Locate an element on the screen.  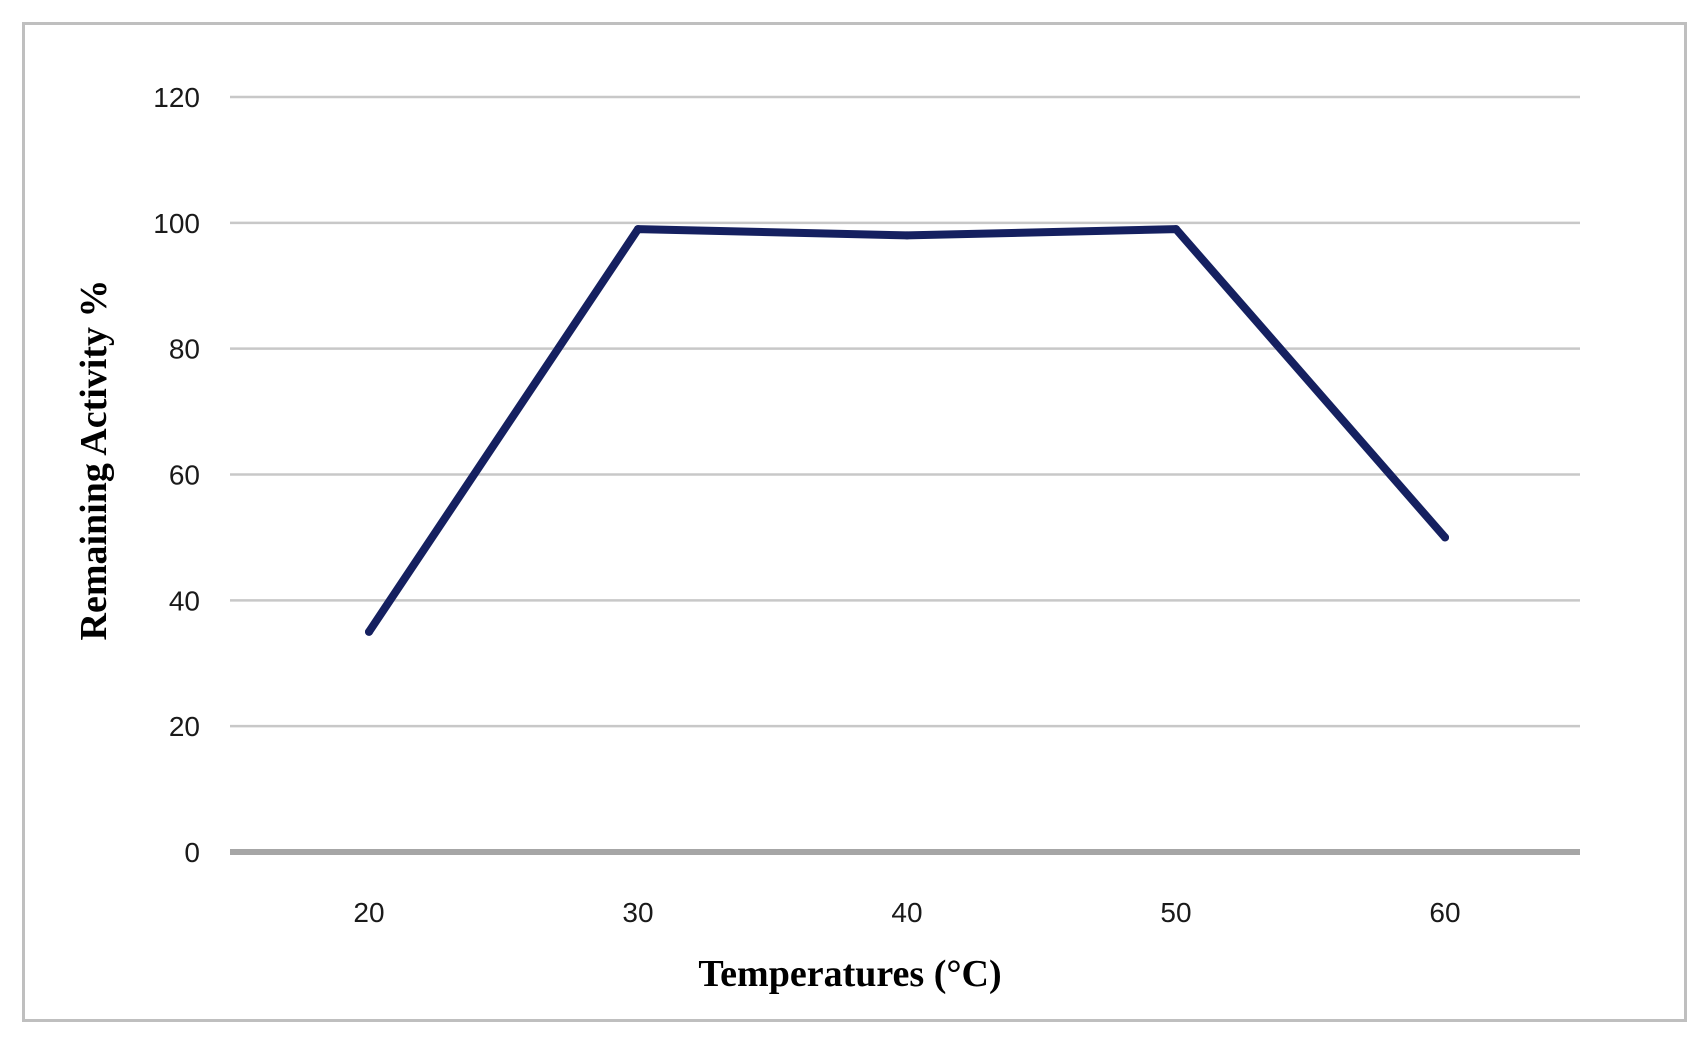
x-tick-labels: 20 30 40 50 60 is located at coordinates (906, 912).